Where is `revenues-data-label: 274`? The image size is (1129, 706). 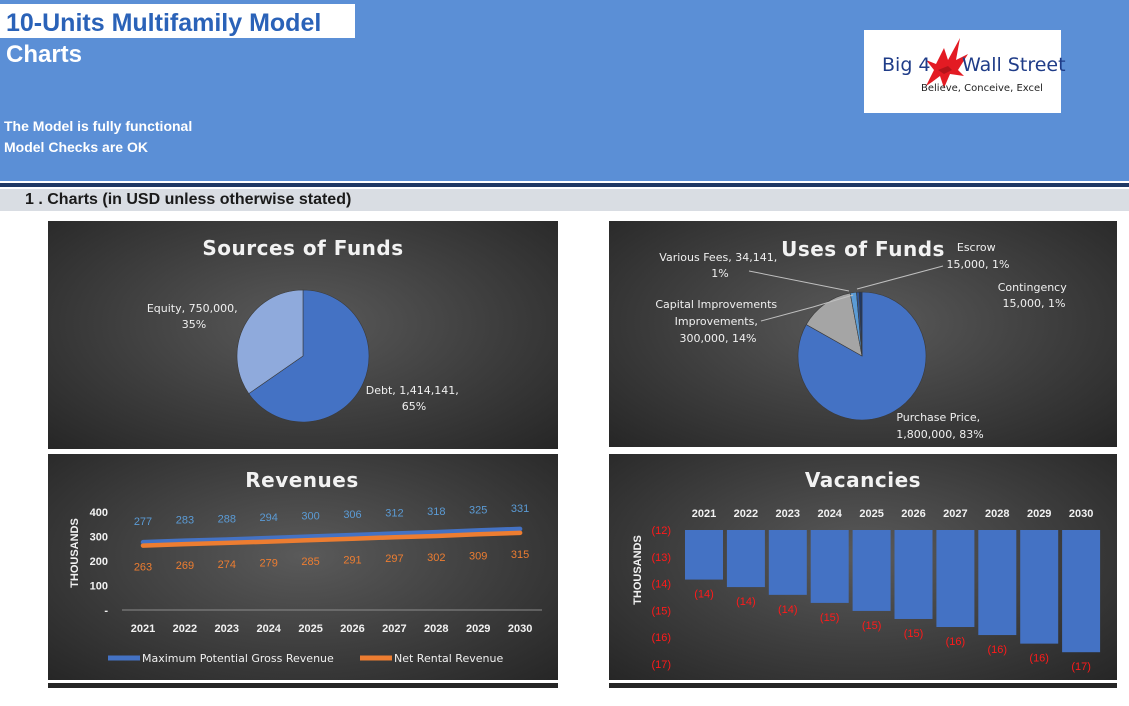 revenues-data-label: 274 is located at coordinates (227, 565).